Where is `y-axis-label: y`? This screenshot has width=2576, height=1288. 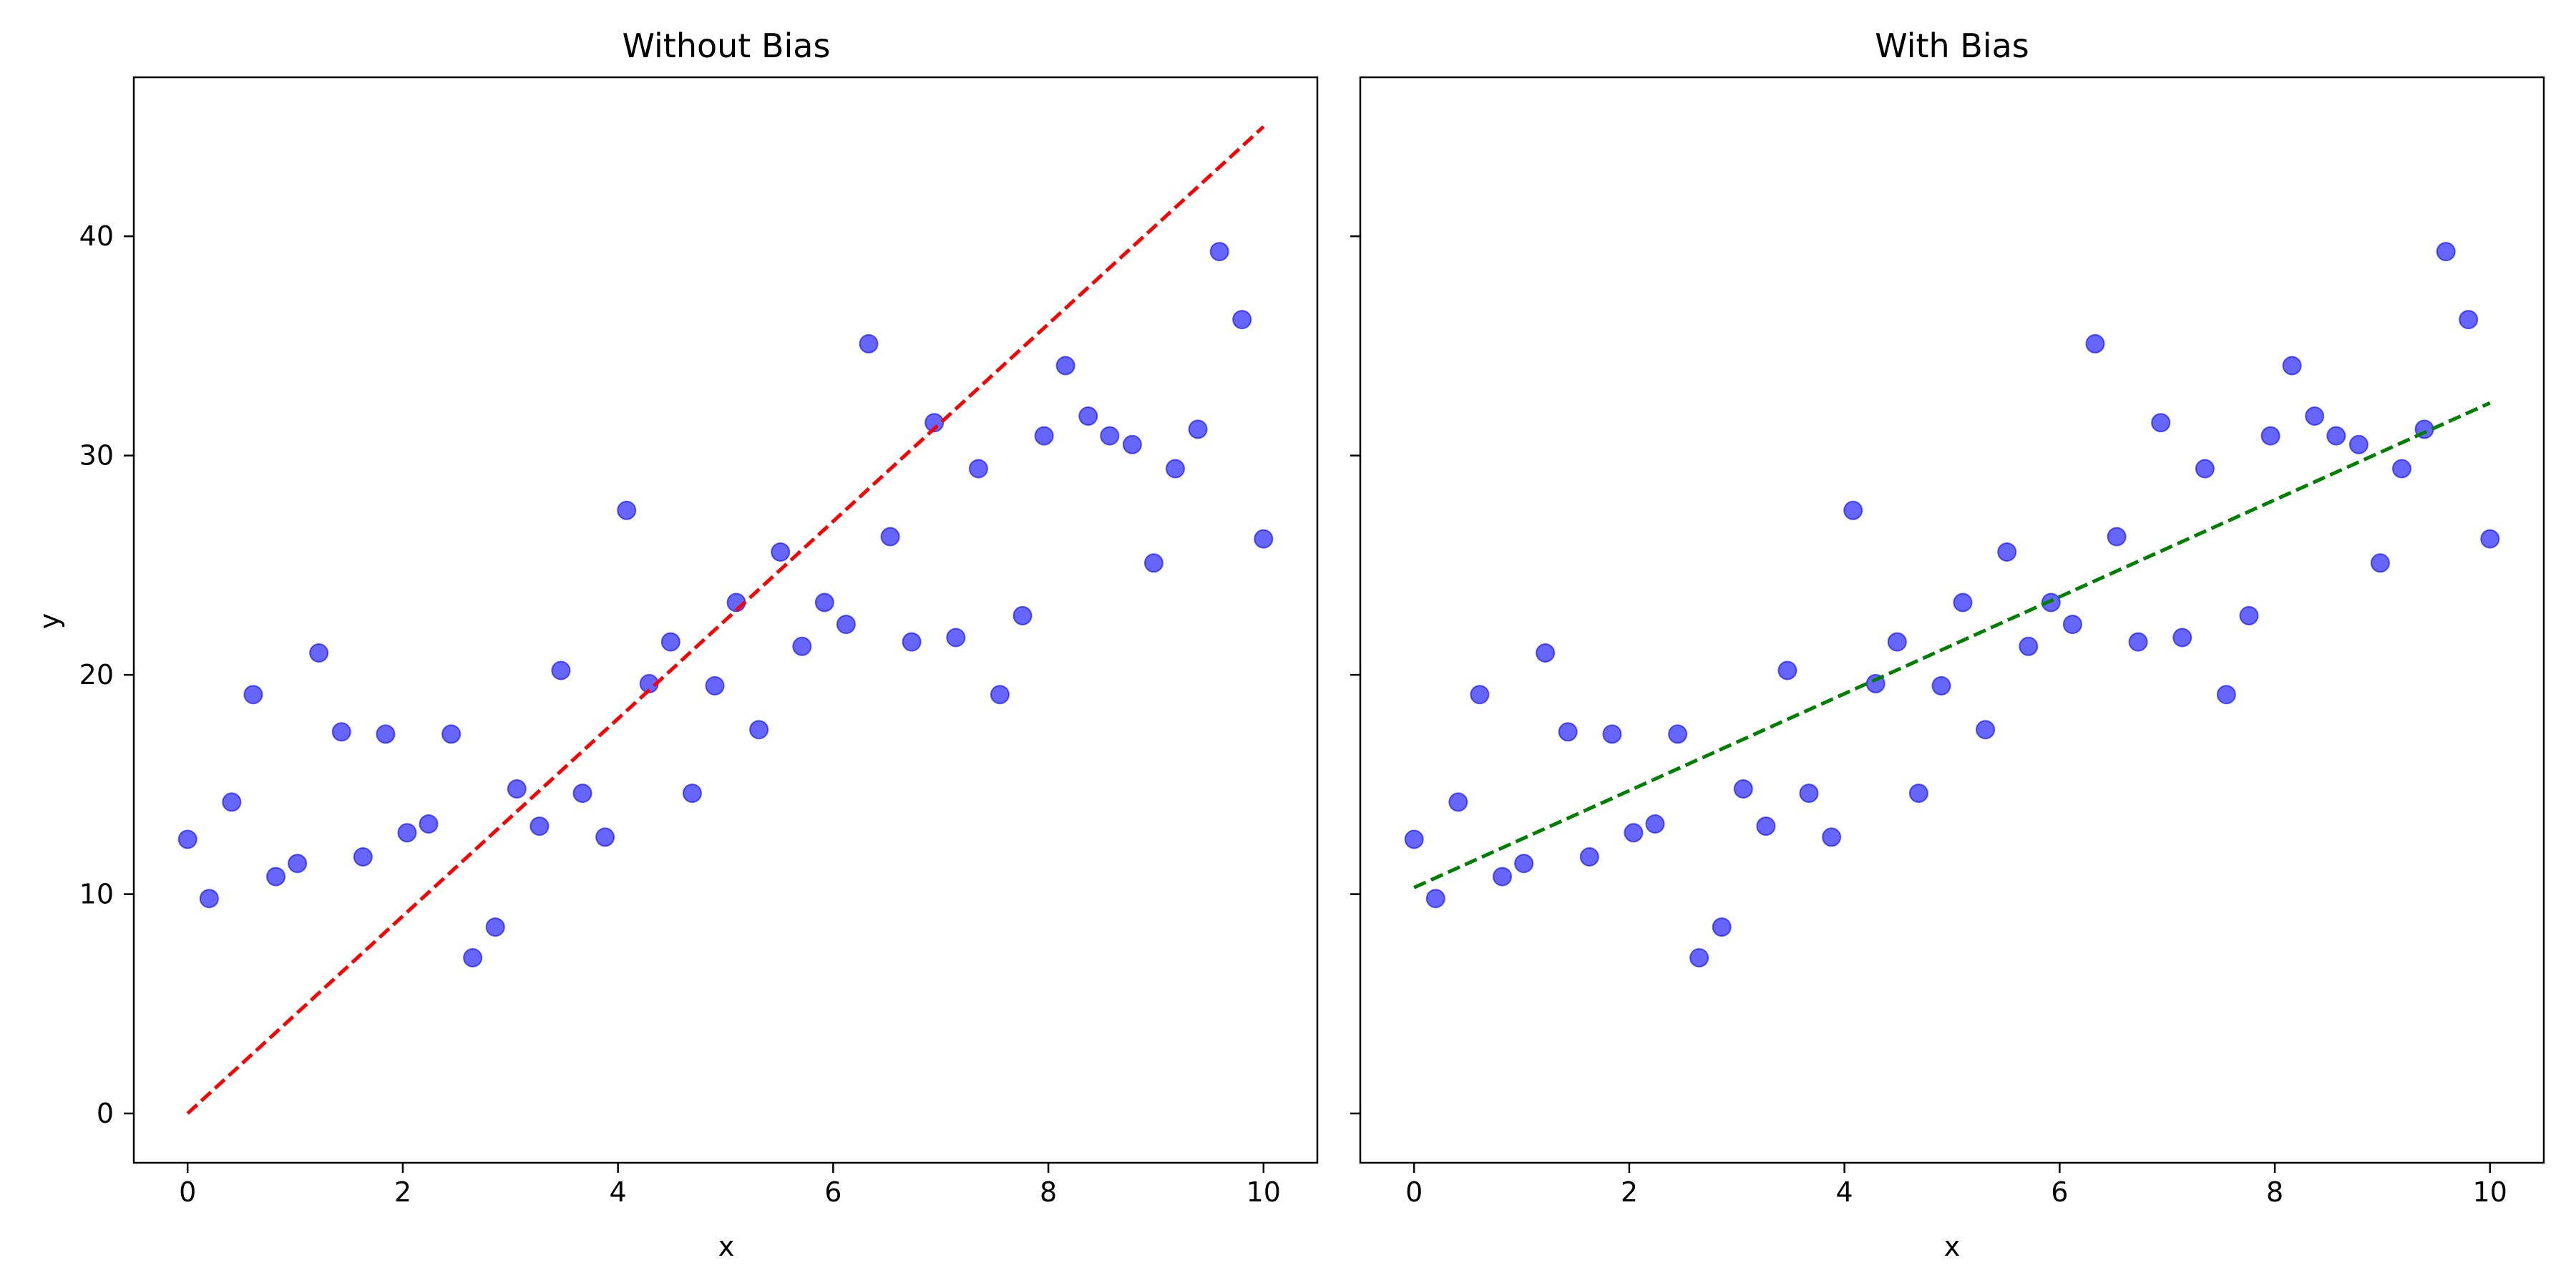 y-axis-label: y is located at coordinates (49, 621).